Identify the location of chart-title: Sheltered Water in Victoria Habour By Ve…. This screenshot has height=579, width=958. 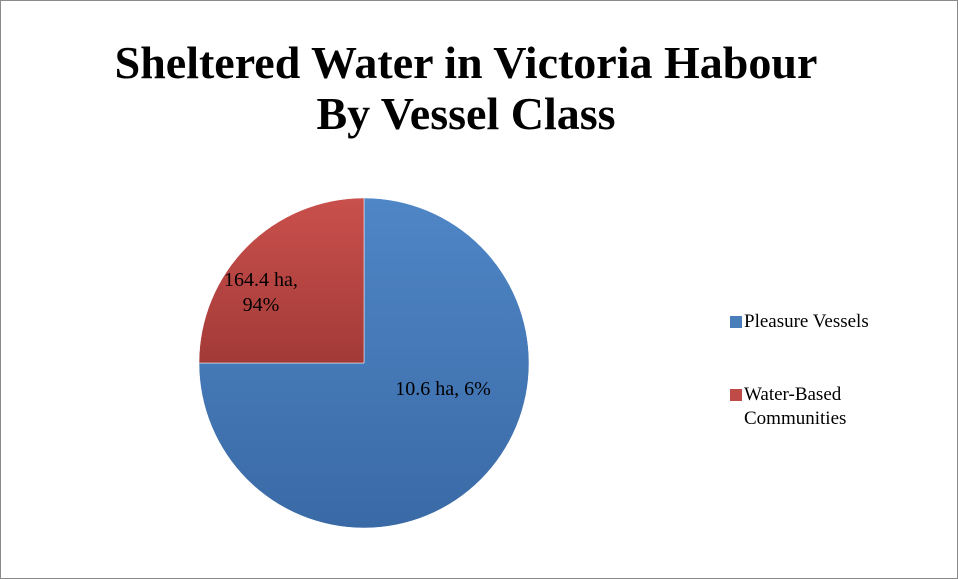
(466, 88).